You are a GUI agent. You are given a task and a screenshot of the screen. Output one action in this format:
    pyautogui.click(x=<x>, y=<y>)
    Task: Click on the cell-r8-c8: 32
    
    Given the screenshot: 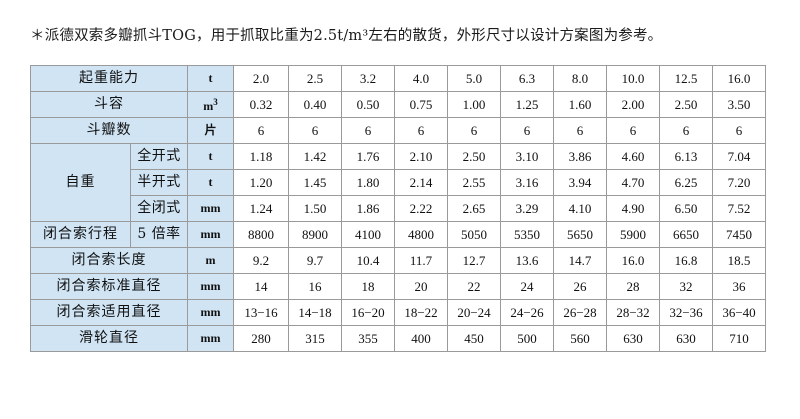 What is the action you would take?
    pyautogui.click(x=686, y=286)
    